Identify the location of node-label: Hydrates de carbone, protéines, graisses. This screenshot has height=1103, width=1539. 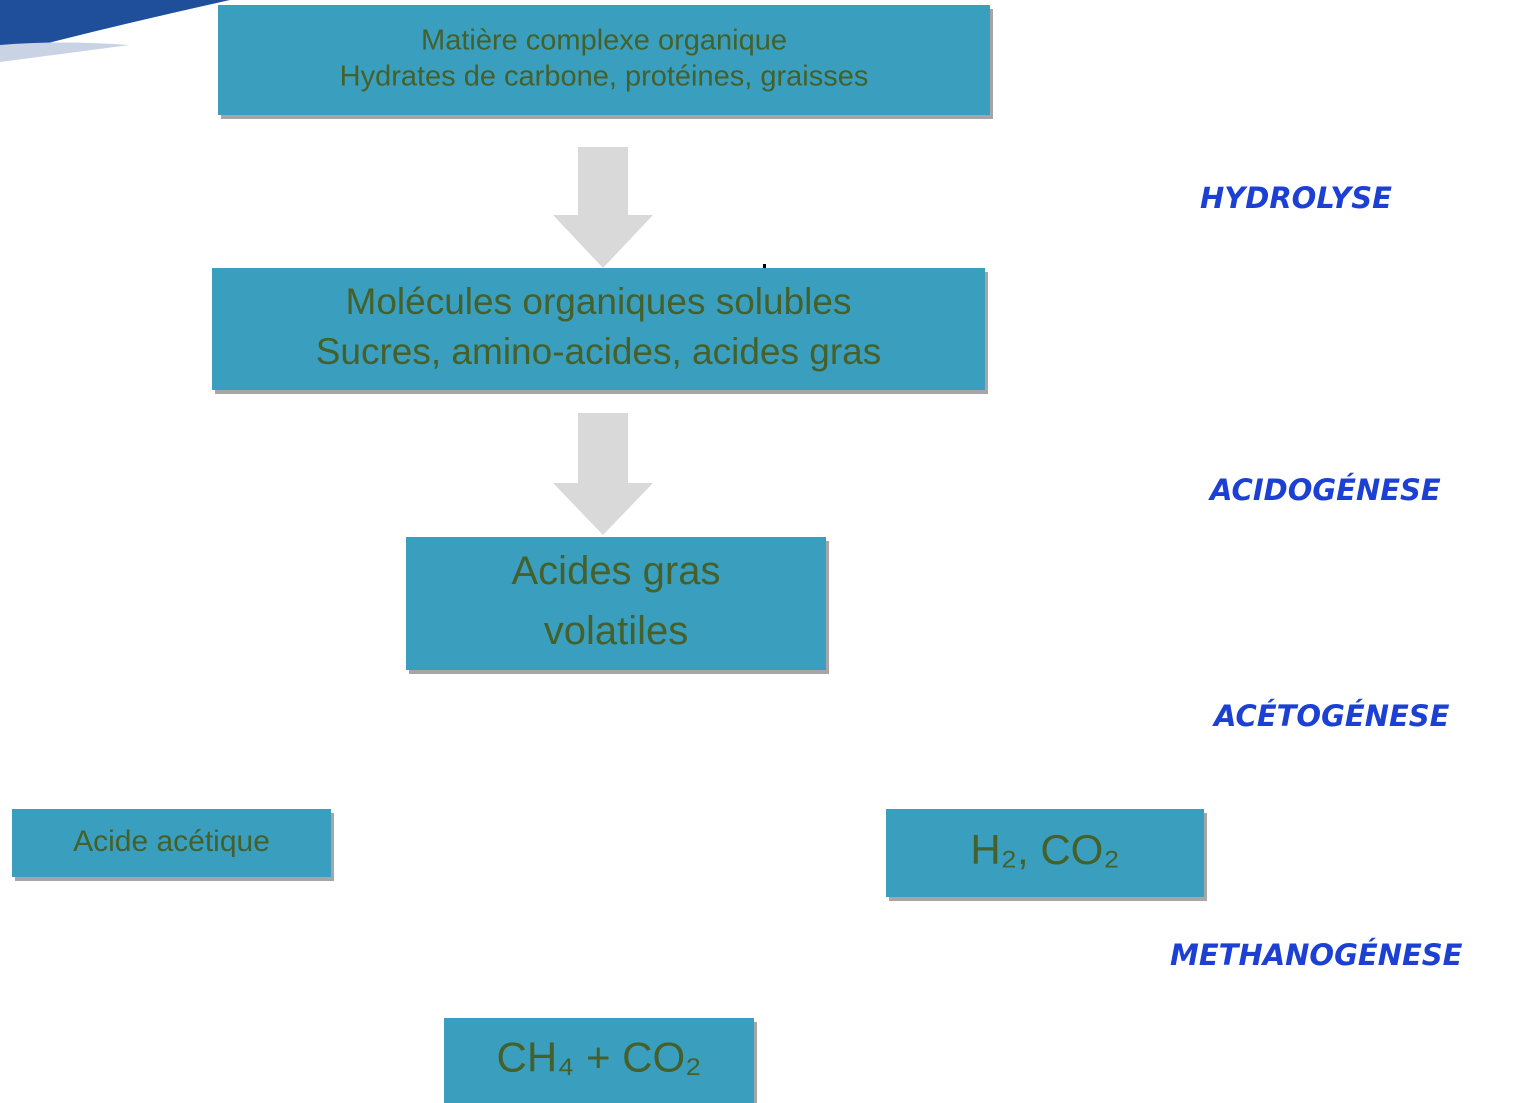
(604, 77).